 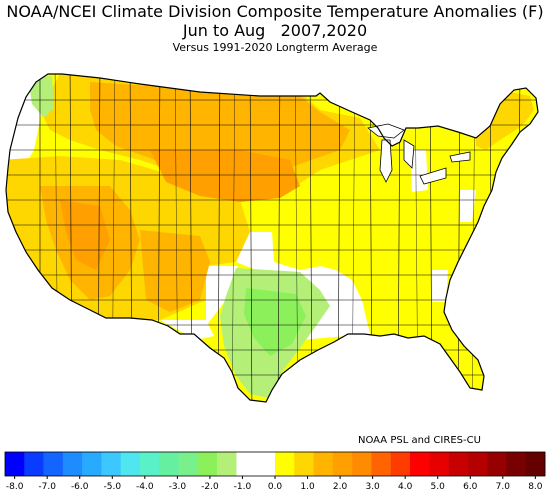 I want to click on colorbar-tick-label: -5.0, so click(x=112, y=487).